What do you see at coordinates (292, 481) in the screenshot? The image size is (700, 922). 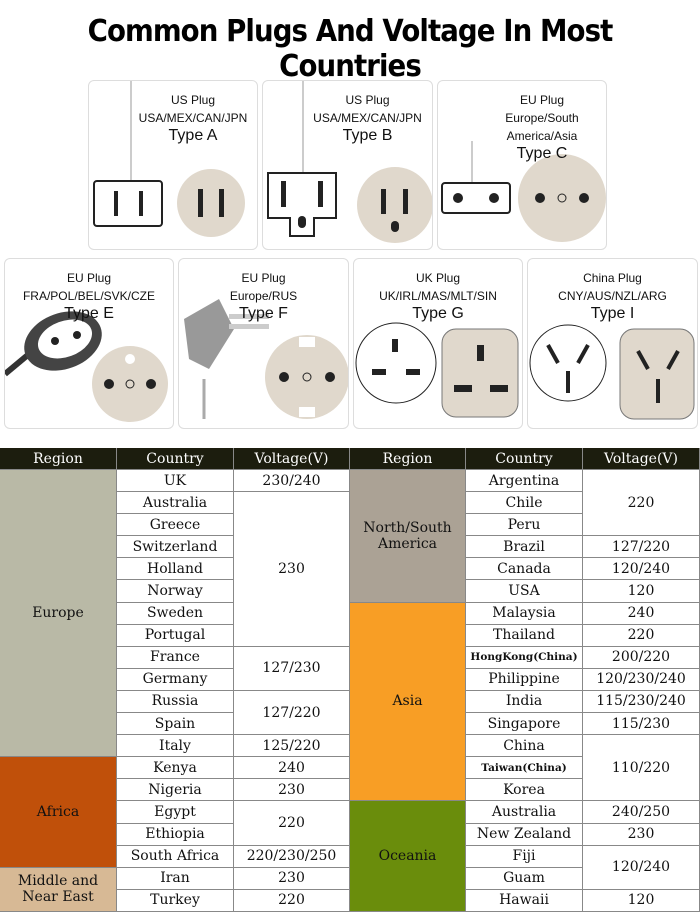 I see `voltage-cell: 230/240` at bounding box center [292, 481].